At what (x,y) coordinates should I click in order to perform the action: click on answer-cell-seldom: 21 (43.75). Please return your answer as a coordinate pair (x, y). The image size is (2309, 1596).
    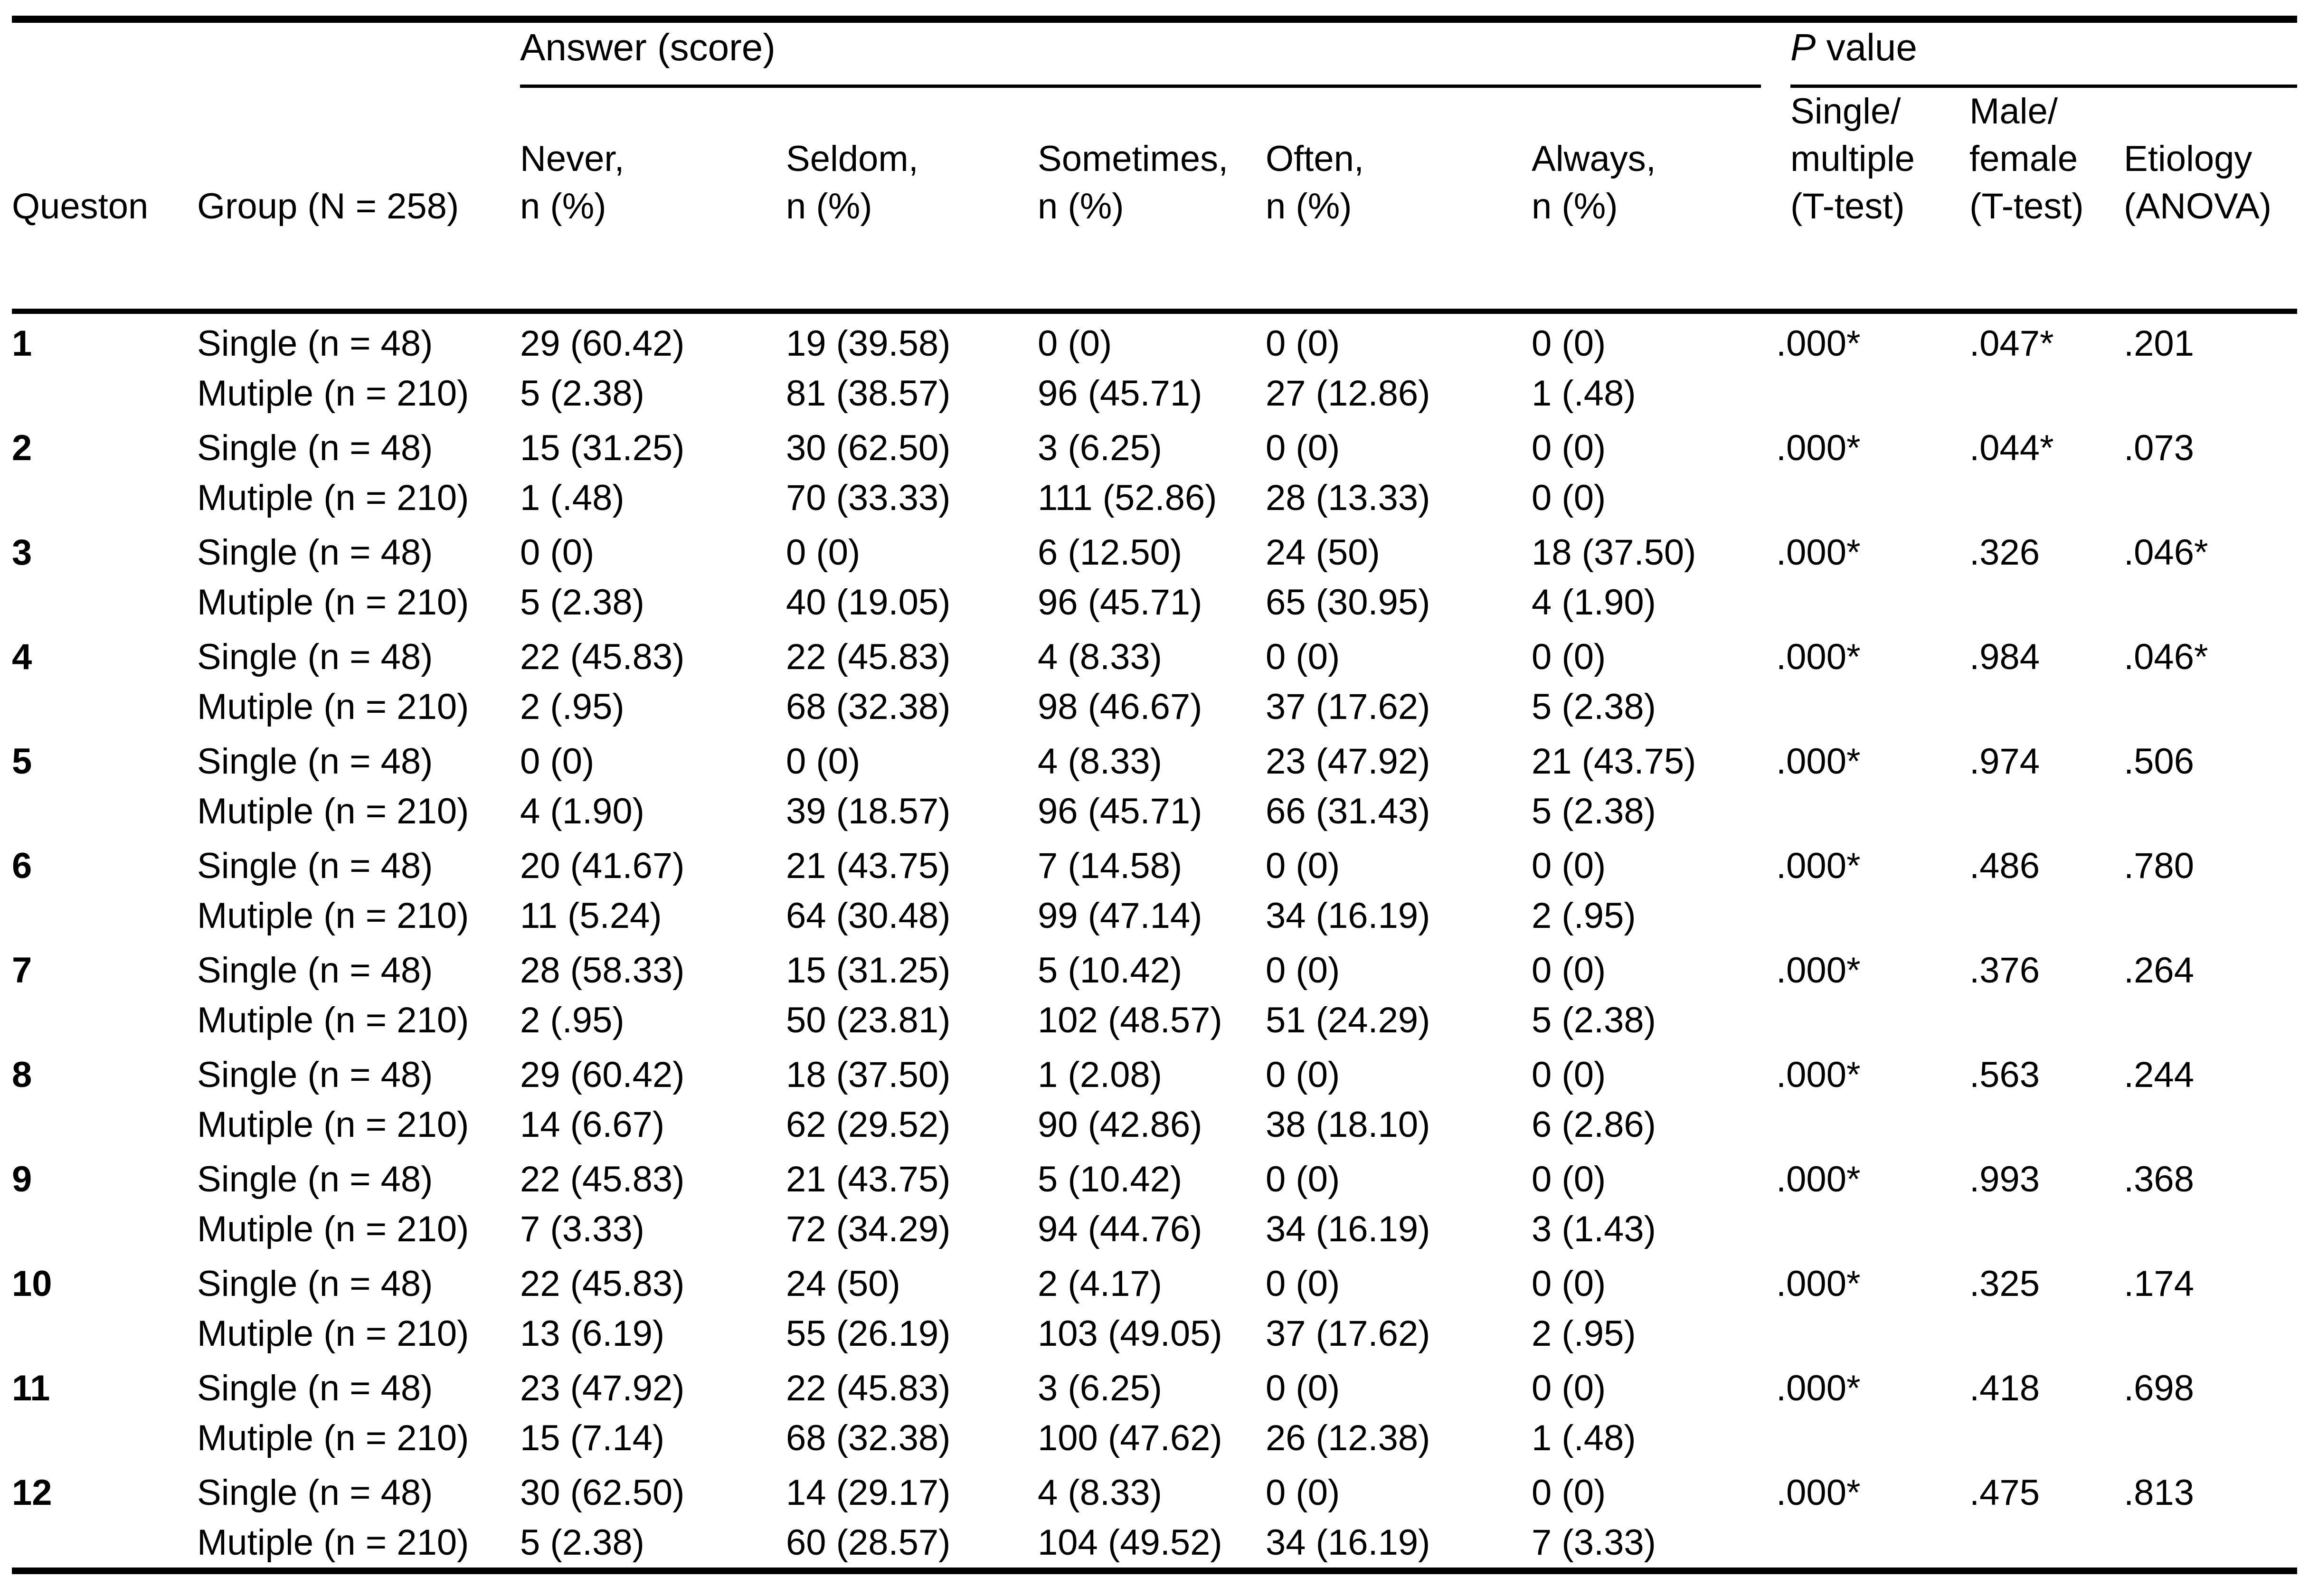
    Looking at the image, I should click on (868, 866).